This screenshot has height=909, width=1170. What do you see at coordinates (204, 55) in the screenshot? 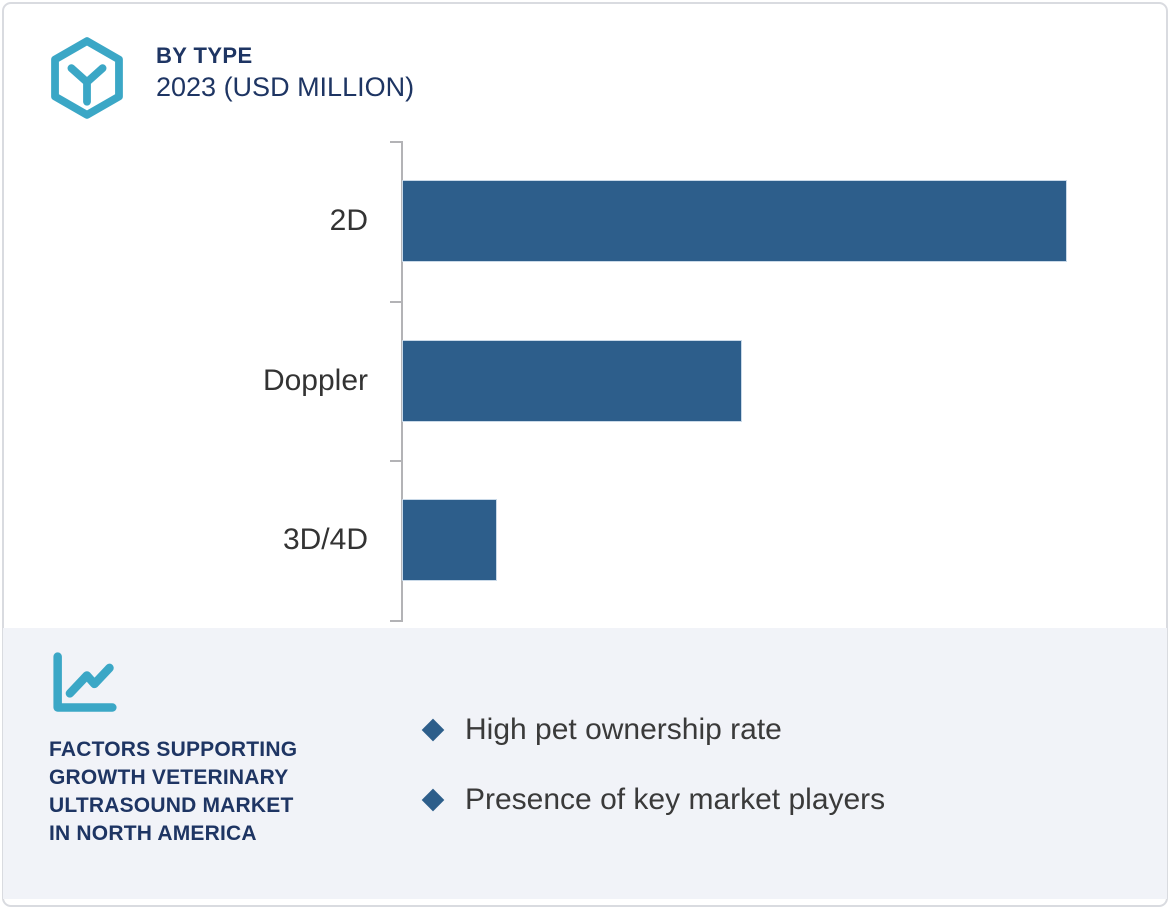
I see `page-title: BY TYPE` at bounding box center [204, 55].